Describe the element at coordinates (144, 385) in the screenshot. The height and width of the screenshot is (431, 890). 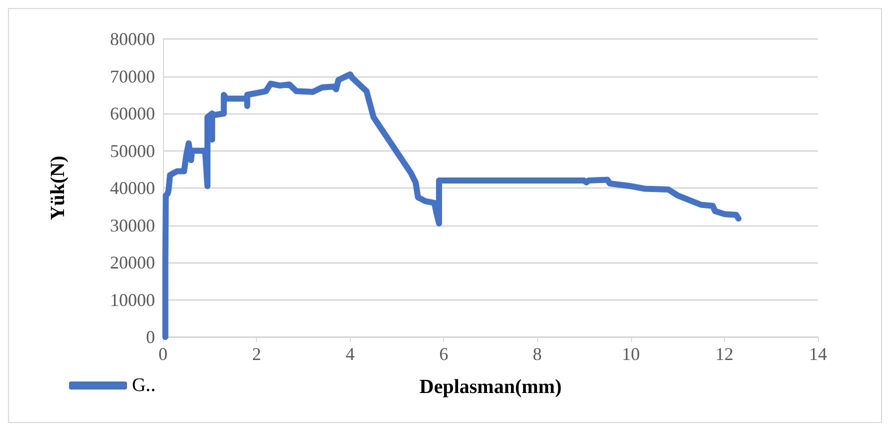
I see `legend-label: G‥` at that location.